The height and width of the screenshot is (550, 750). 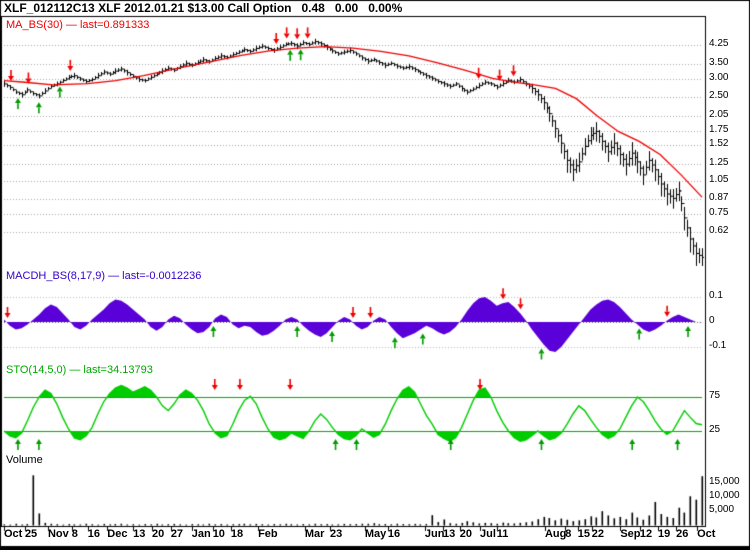 What do you see at coordinates (78, 25) in the screenshot?
I see `price-panel-label: MA_BS(30) — last=0.891333` at bounding box center [78, 25].